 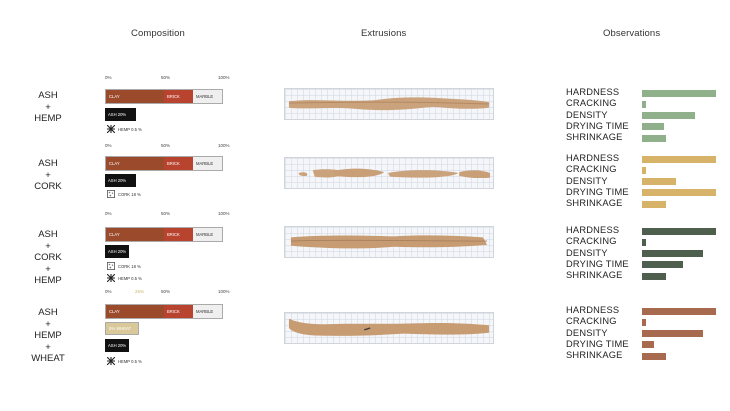 I want to click on extrusion-photo-ash-cork-hemp, so click(x=389, y=242).